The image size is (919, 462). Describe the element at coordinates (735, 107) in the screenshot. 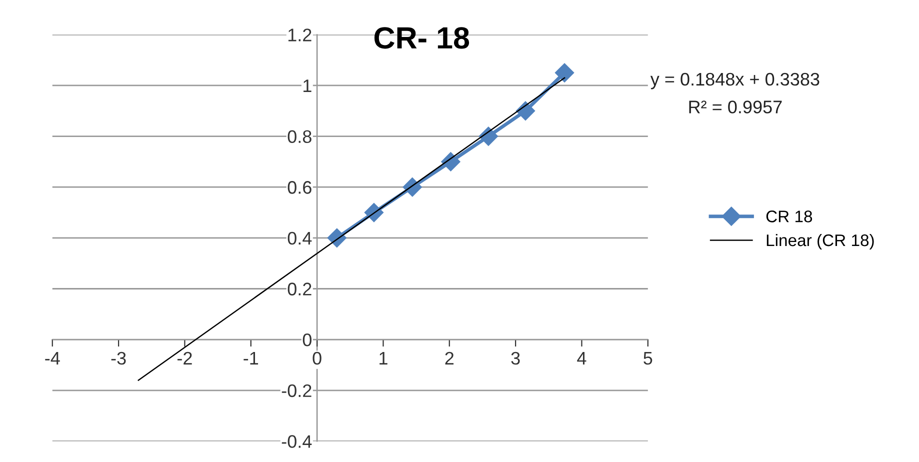

I see `text: R² = 0.9957` at that location.